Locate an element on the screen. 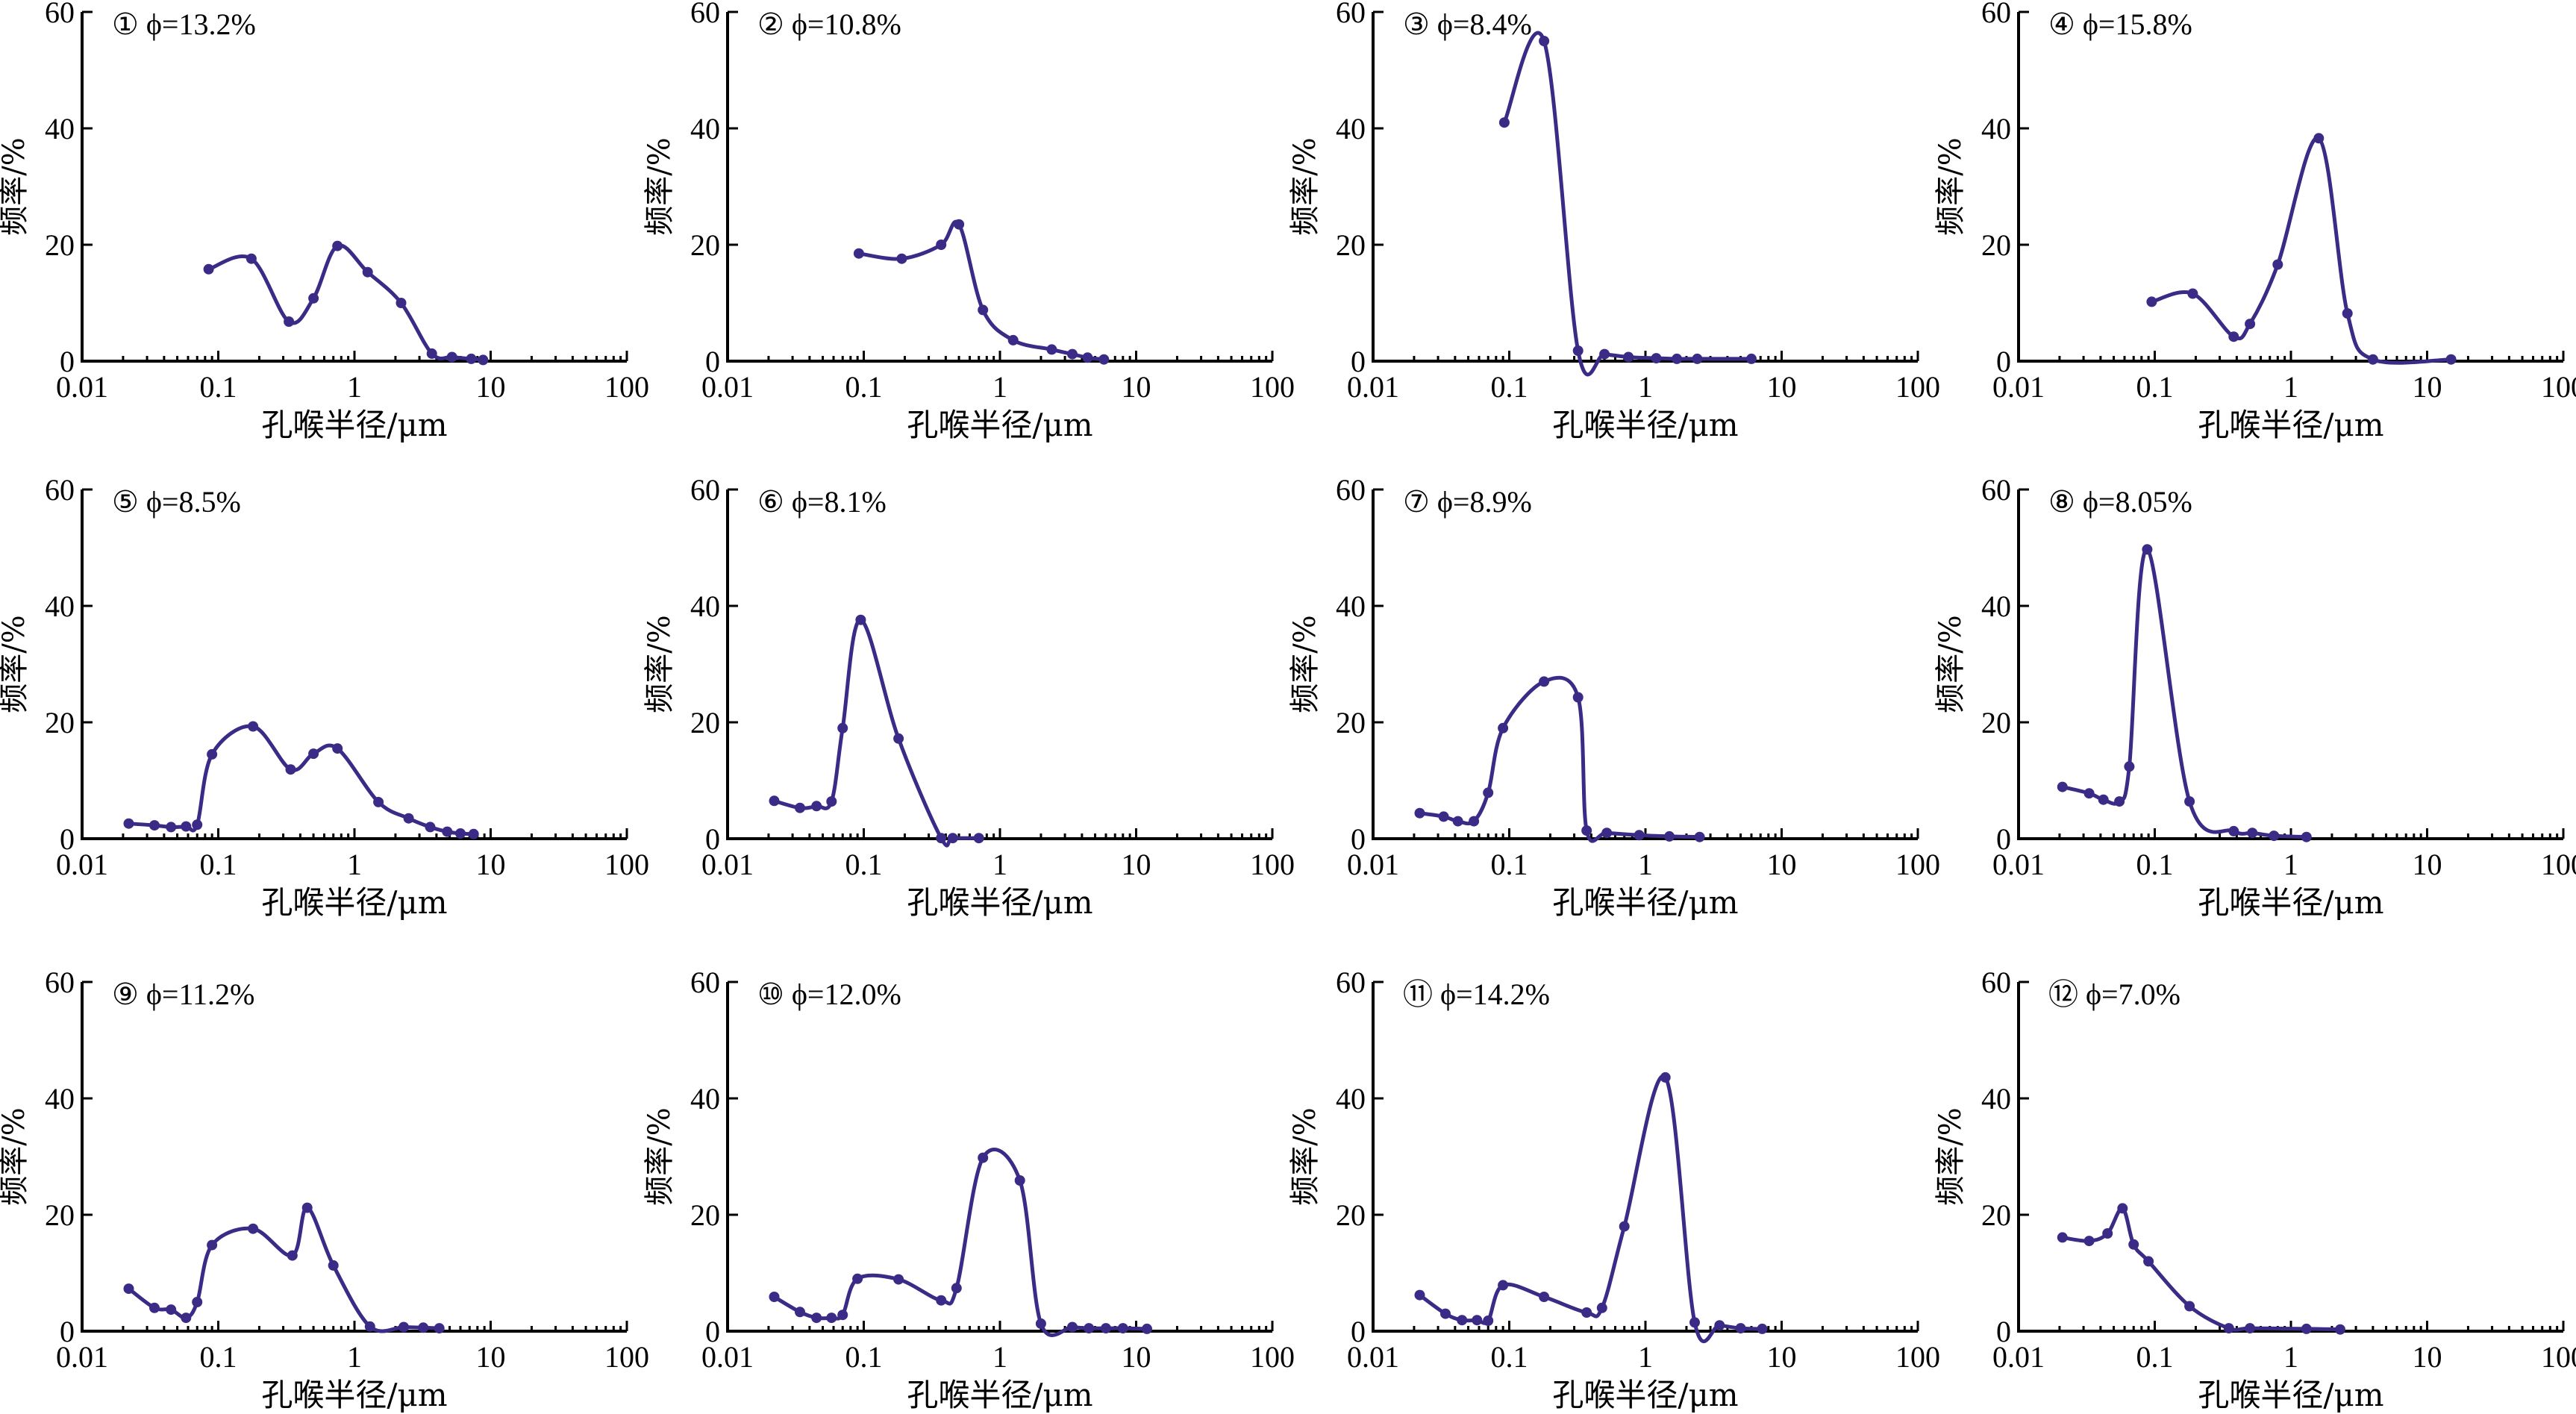  panel-annotation: ① ϕ=13.2% is located at coordinates (184, 24).